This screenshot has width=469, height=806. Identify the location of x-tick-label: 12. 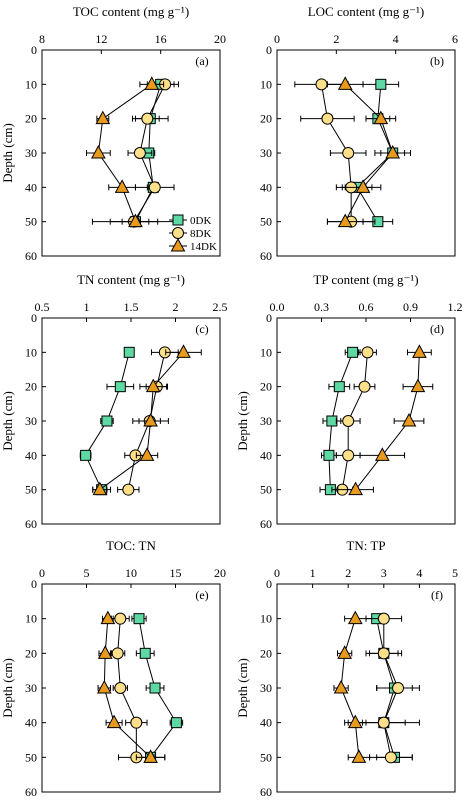
(101, 39).